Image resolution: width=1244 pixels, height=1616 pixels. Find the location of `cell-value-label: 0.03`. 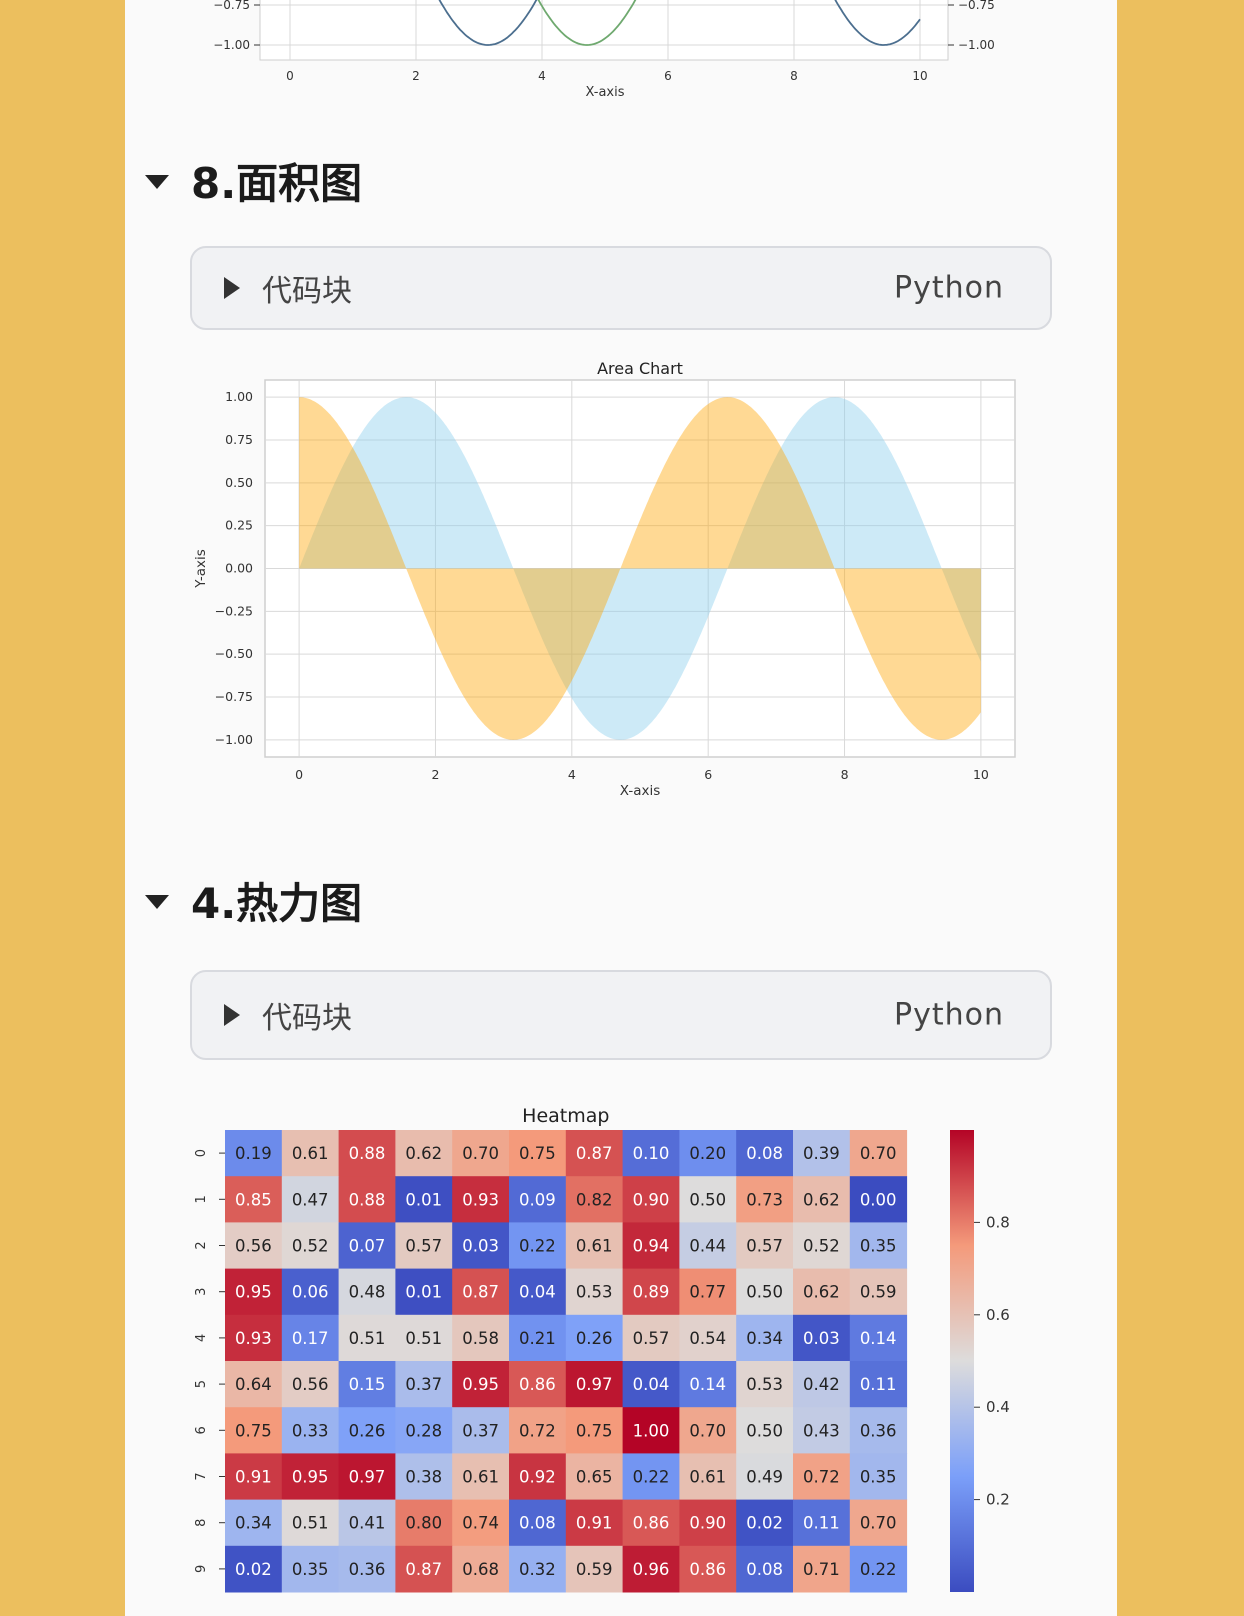

cell-value-label: 0.03 is located at coordinates (480, 1246).